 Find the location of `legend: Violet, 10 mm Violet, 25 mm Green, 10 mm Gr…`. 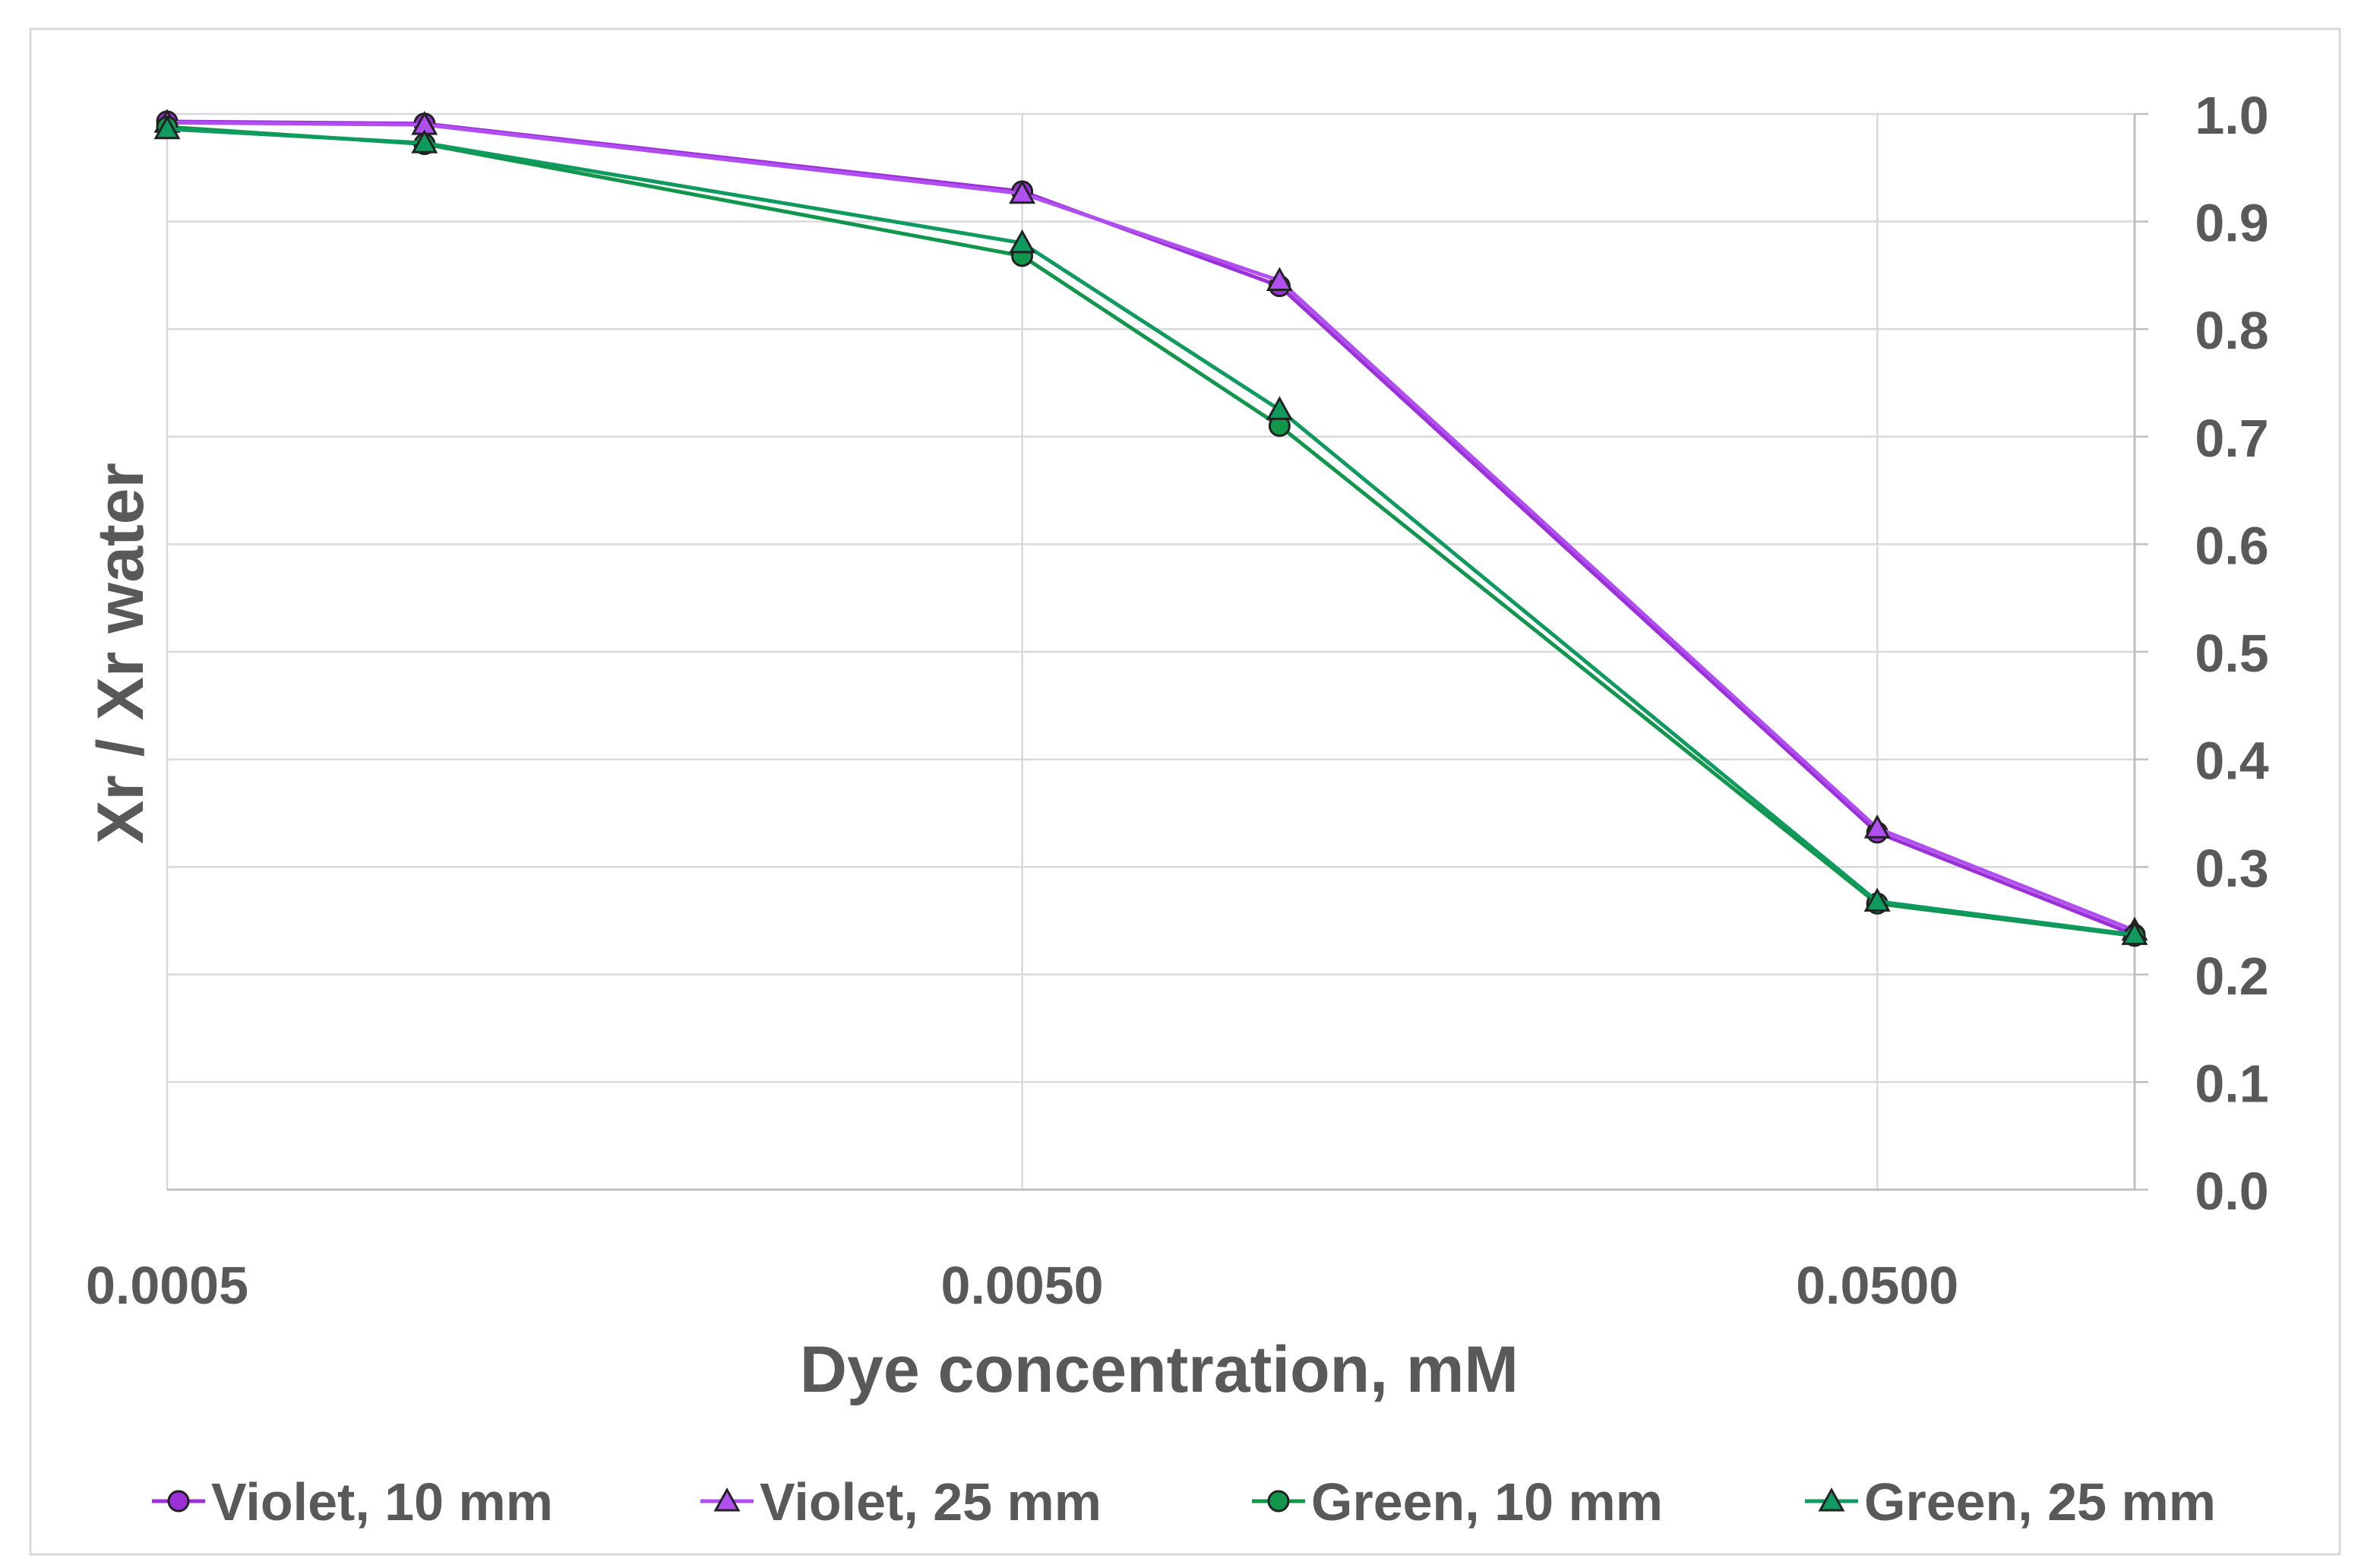

legend: Violet, 10 mm Violet, 25 mm Green, 10 mm Gr… is located at coordinates (1184, 1502).